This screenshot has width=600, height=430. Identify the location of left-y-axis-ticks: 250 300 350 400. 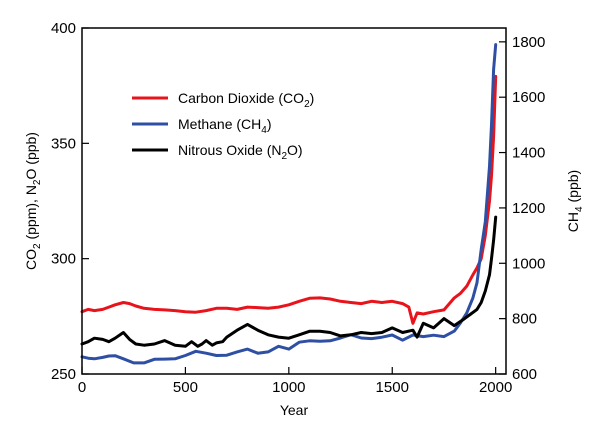
(70, 201).